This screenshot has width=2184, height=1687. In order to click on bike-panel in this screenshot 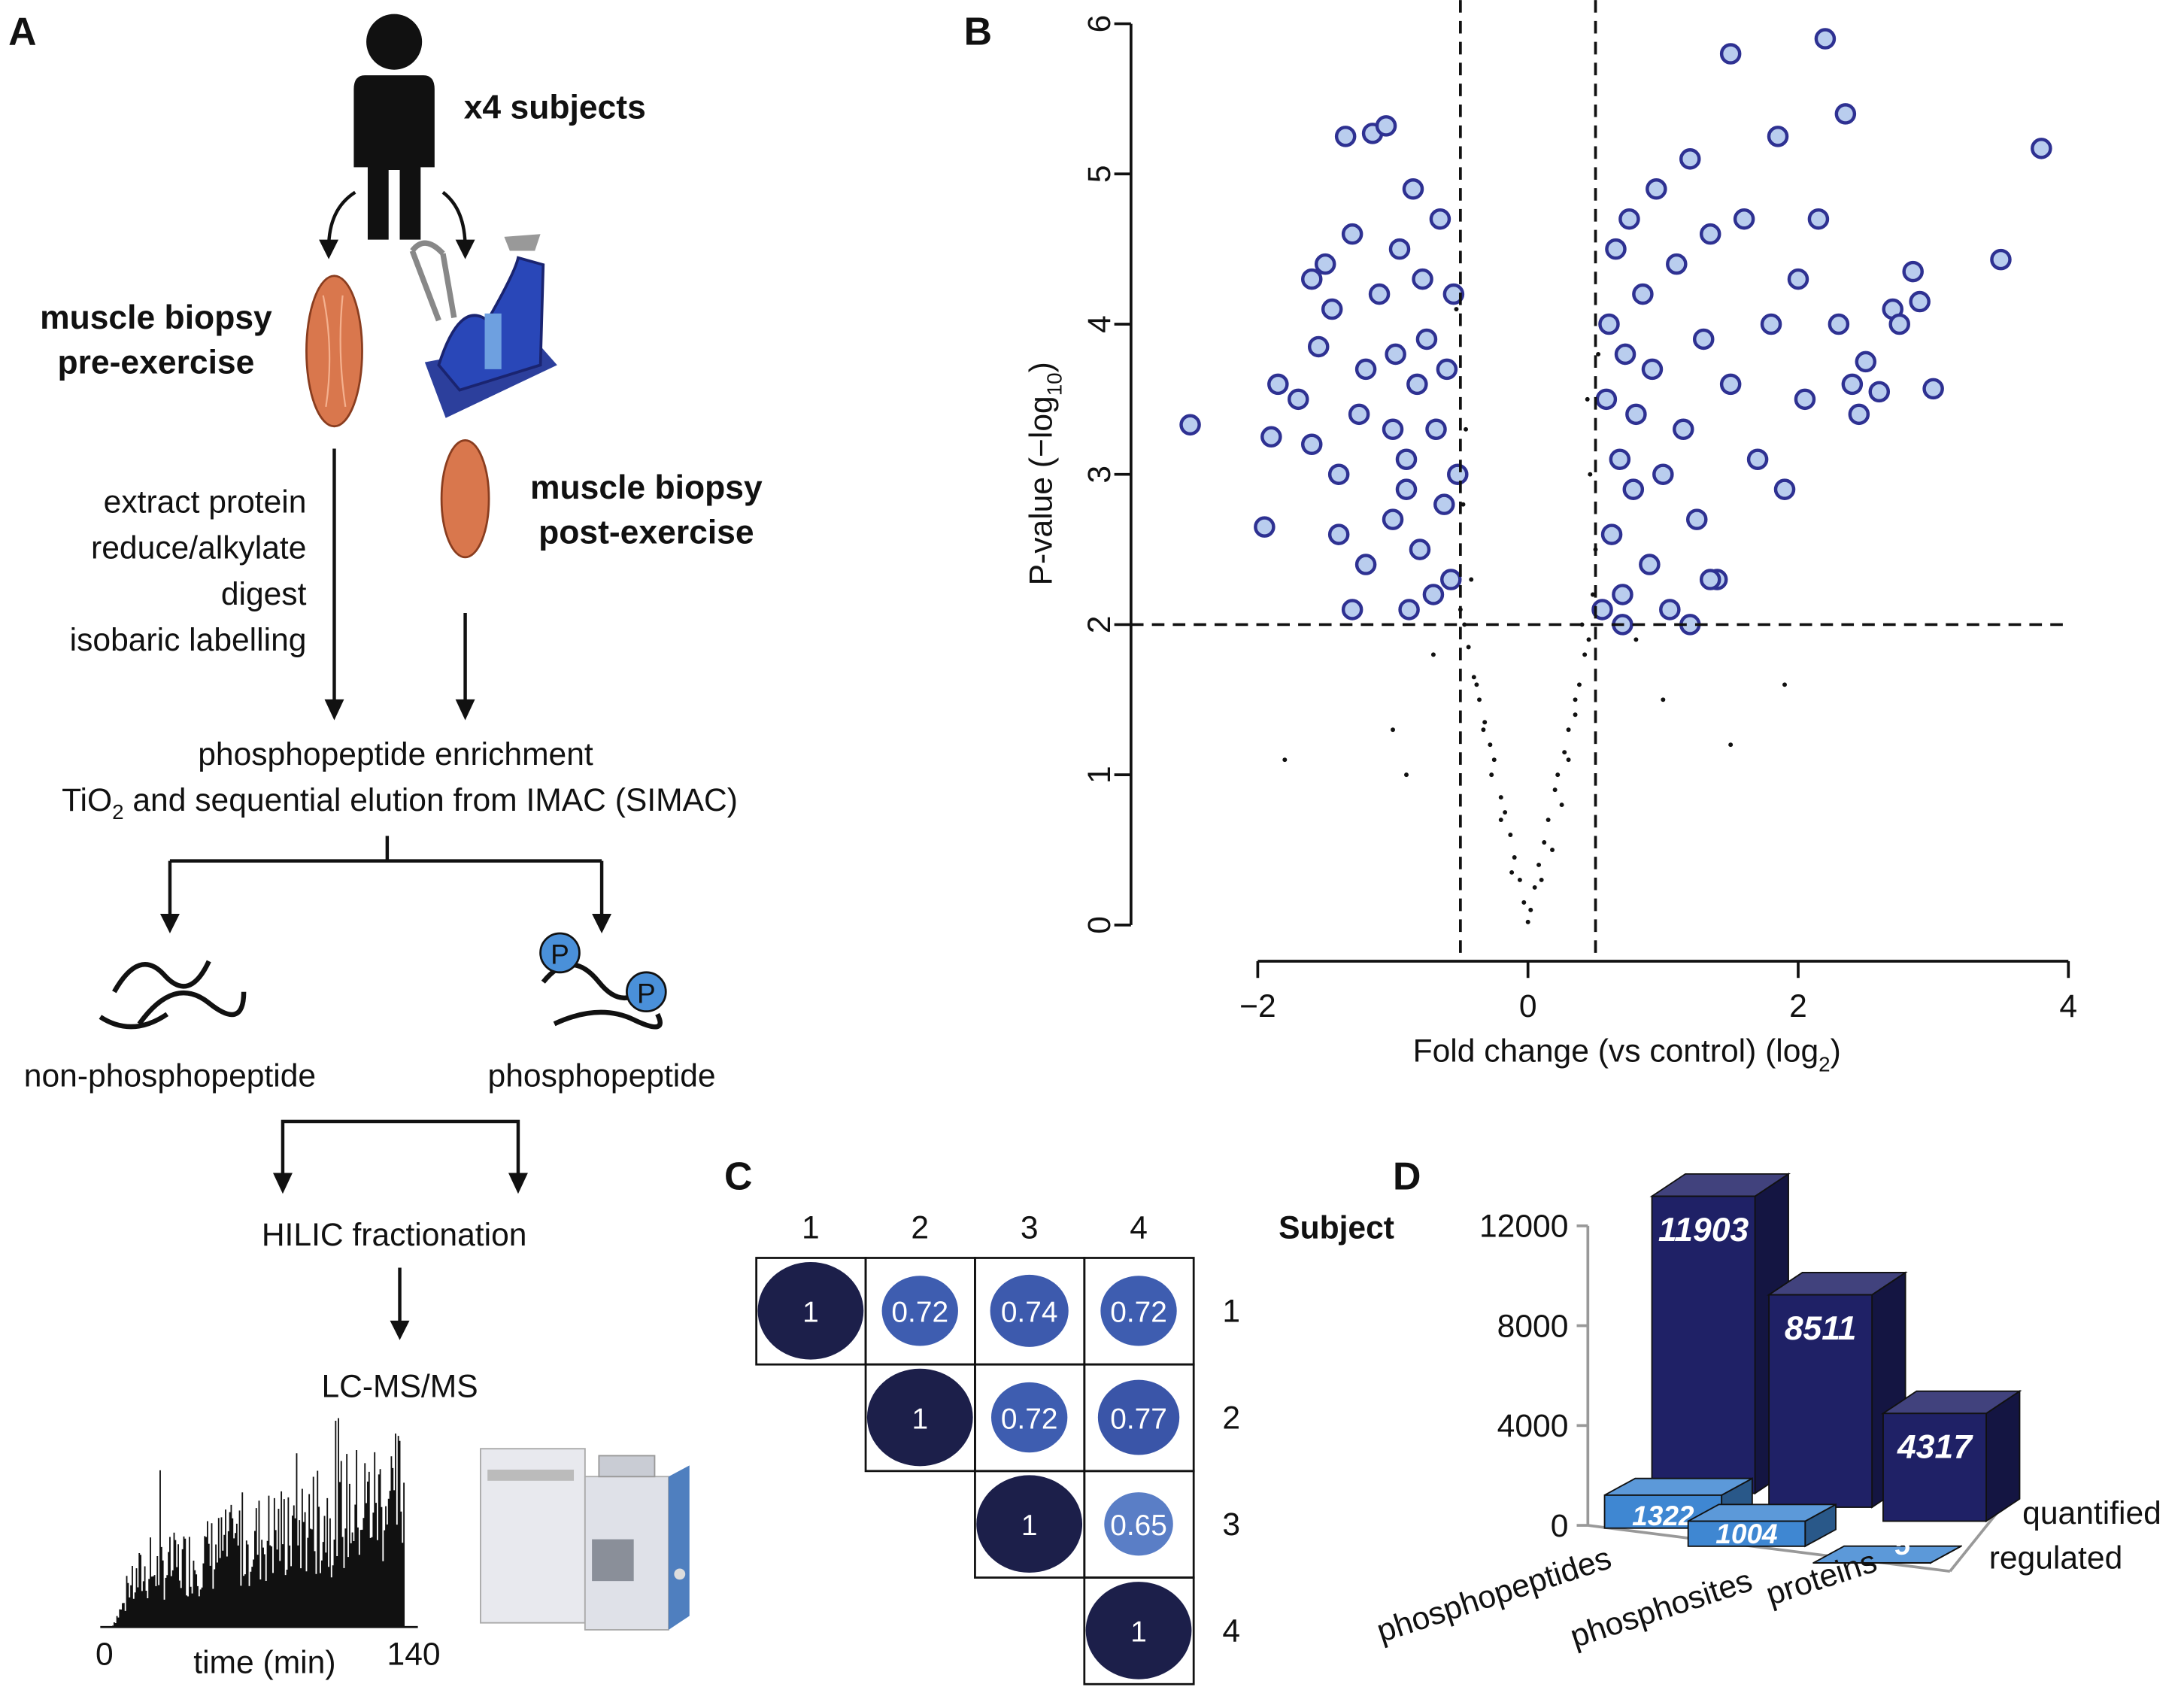, I will do `click(493, 341)`.